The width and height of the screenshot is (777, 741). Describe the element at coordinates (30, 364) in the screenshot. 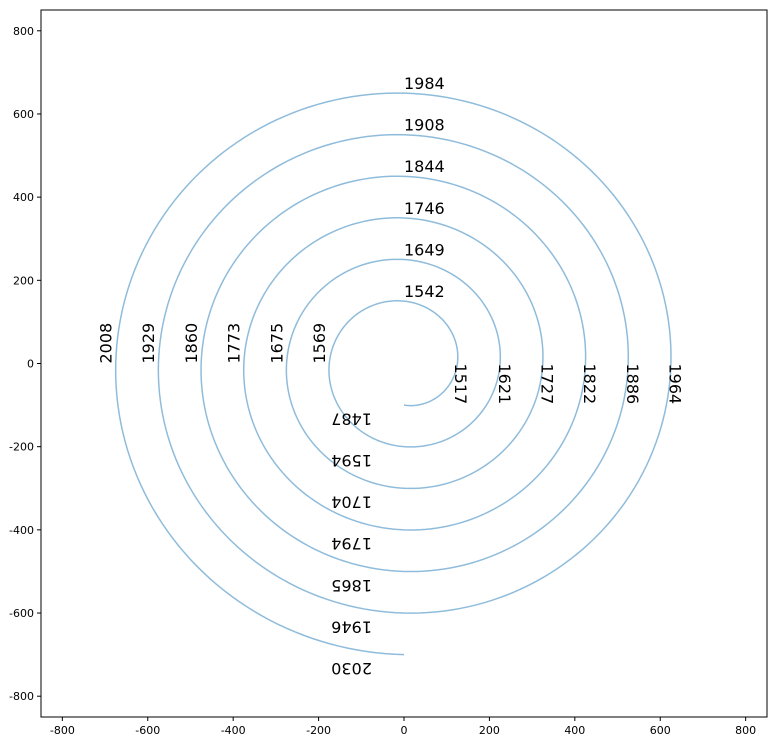

I see `y-tick-label: 0` at that location.